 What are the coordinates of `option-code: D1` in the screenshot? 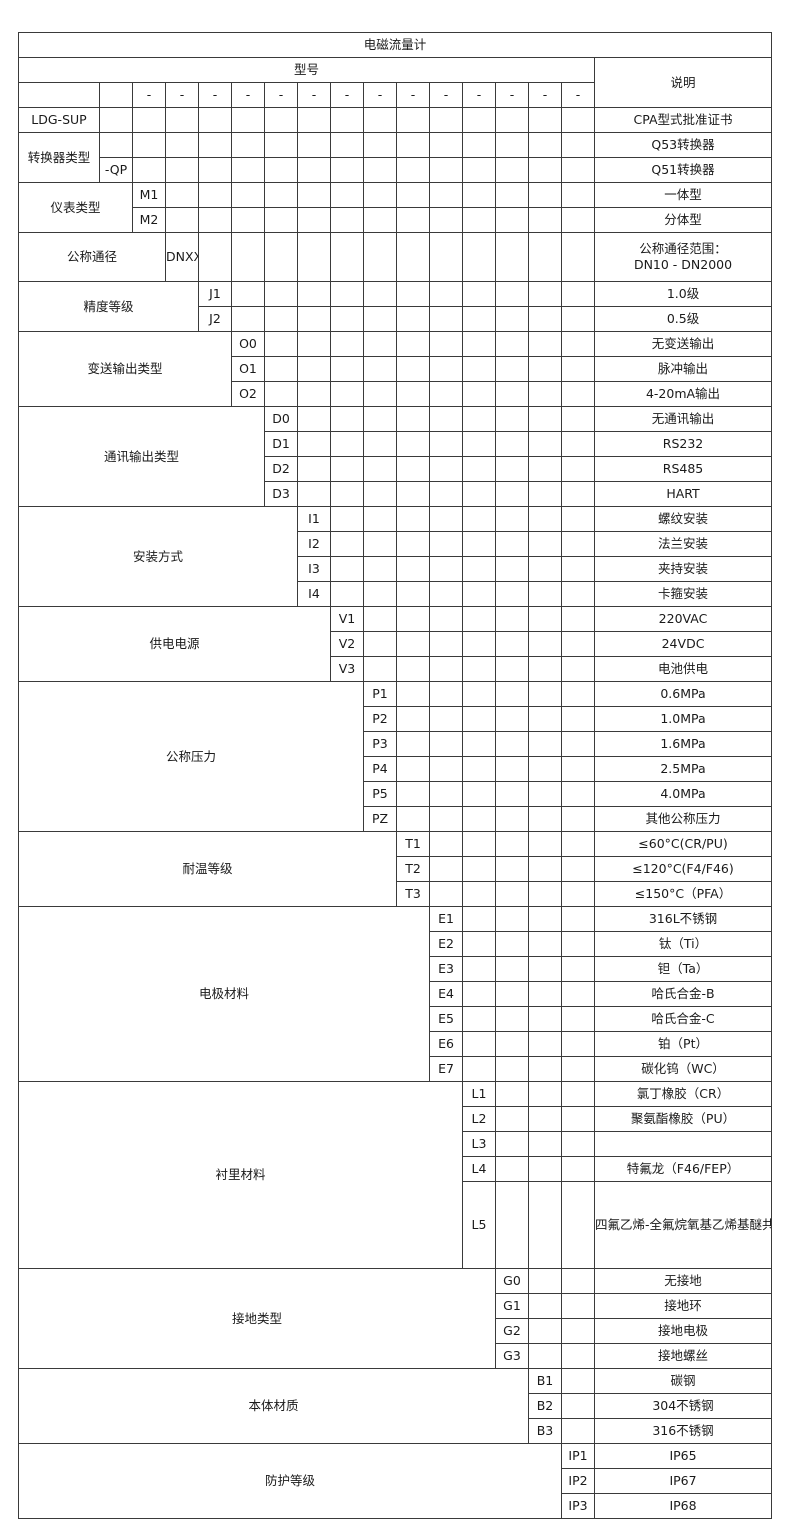 It's located at (281, 444).